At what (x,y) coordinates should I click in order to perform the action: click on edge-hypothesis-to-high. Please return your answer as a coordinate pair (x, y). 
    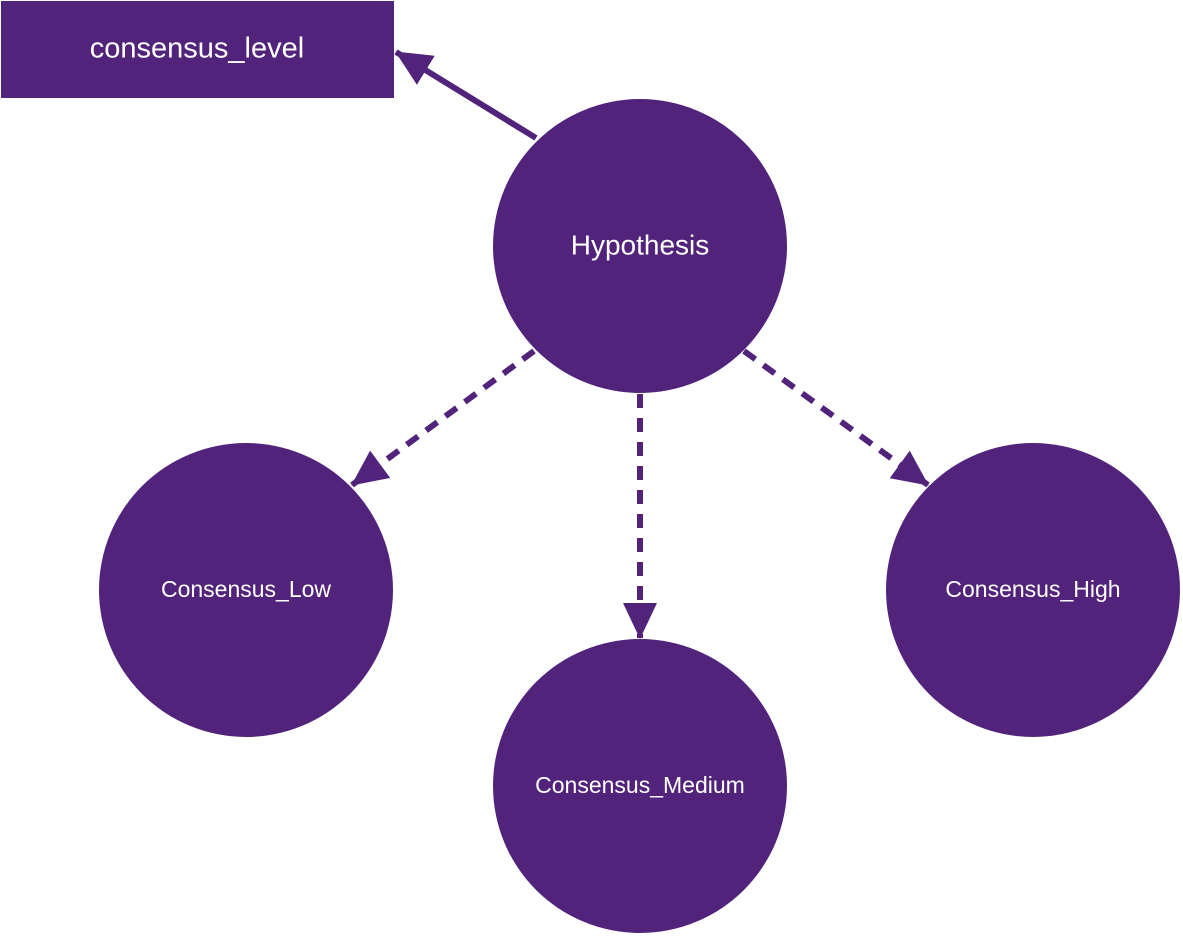
    Looking at the image, I should click on (836, 418).